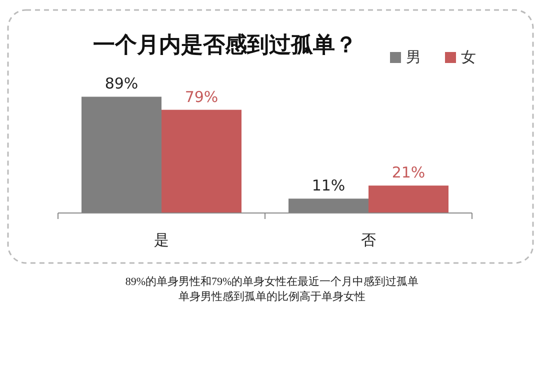 This screenshot has width=550, height=367. Describe the element at coordinates (272, 281) in the screenshot. I see `text: 89%的单身男性和79%的单身女性在最近一个月中感到过孤单` at that location.